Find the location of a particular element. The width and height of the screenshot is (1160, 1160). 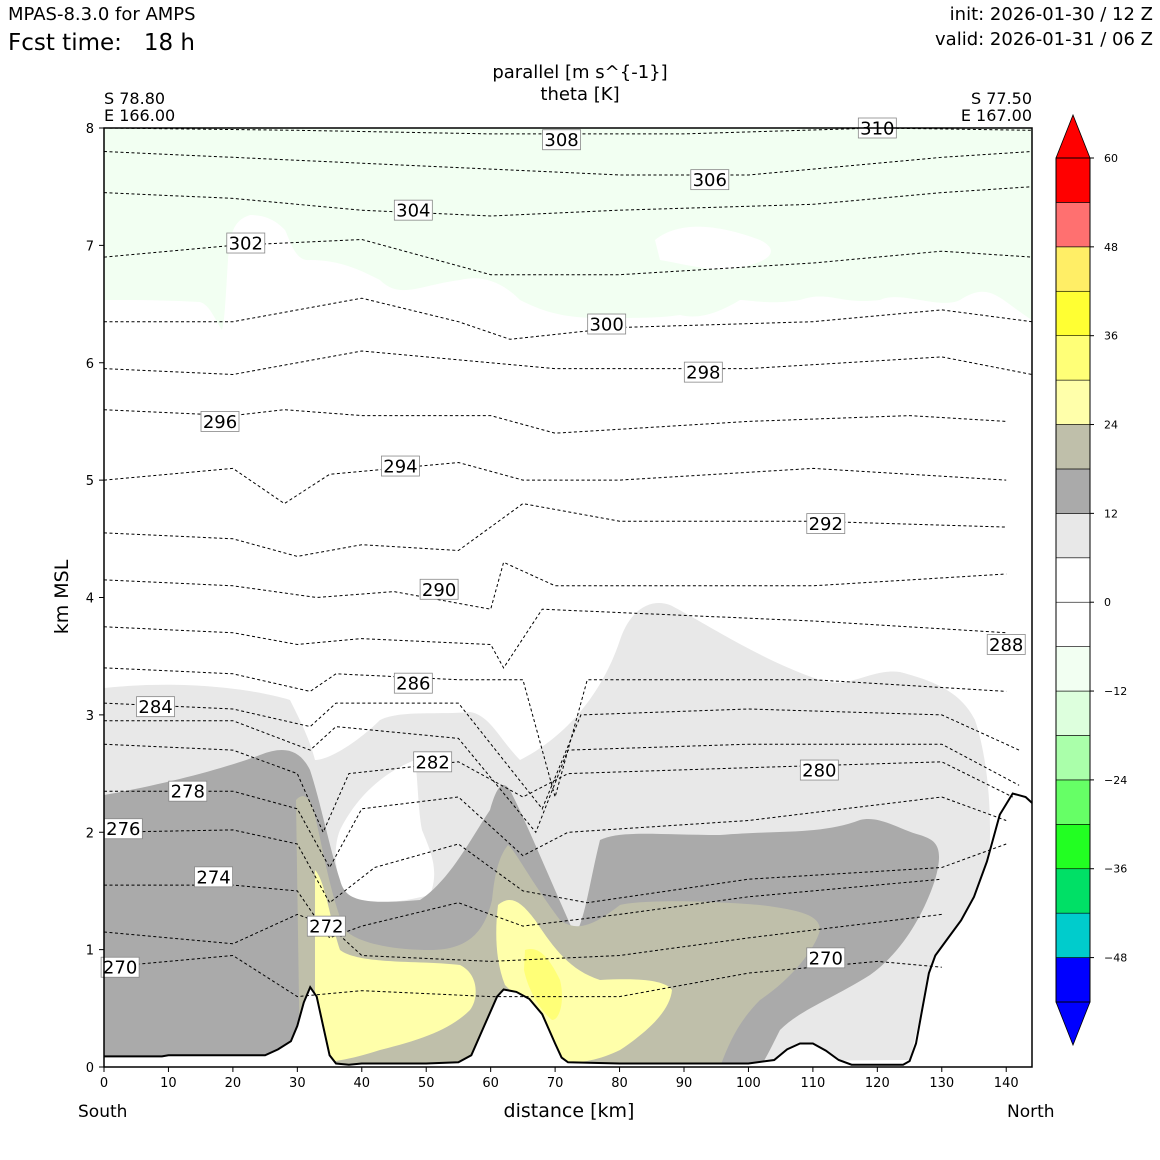

x-tick-label: 140 is located at coordinates (1006, 1083).